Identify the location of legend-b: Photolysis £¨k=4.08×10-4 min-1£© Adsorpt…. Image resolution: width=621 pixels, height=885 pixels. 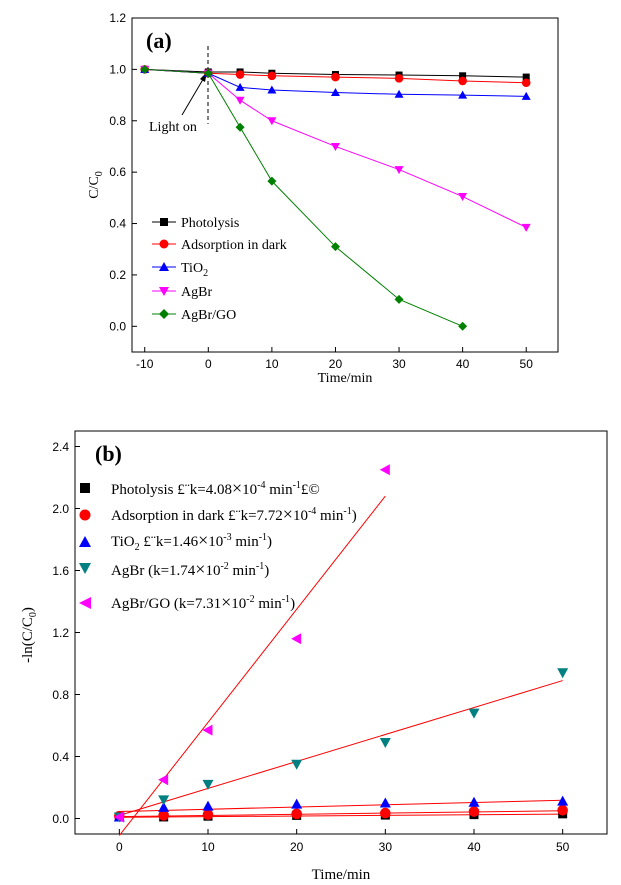
(218, 545).